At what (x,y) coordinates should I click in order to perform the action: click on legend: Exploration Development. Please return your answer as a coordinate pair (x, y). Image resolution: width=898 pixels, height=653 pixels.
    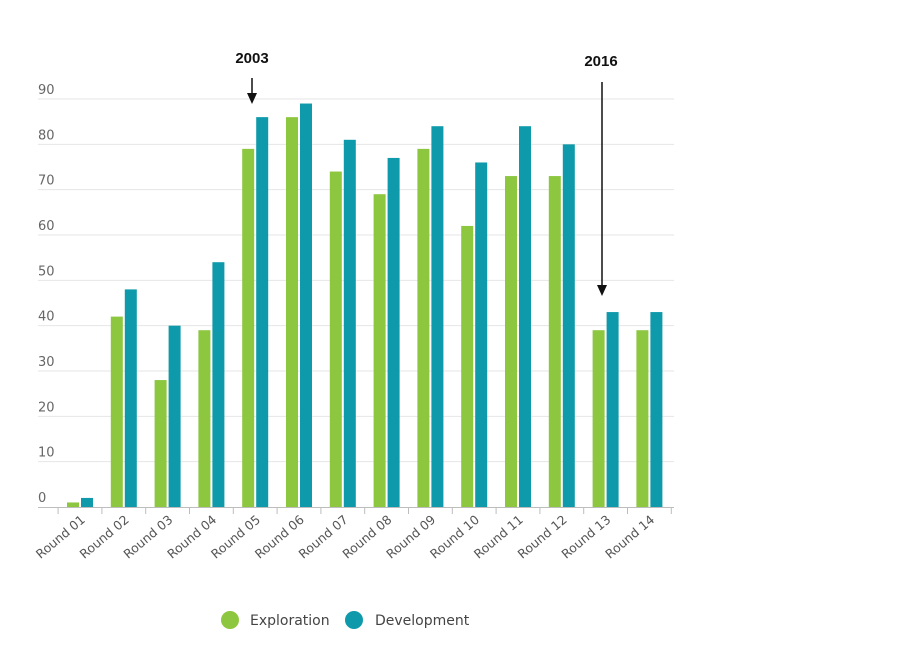
    Looking at the image, I should click on (345, 620).